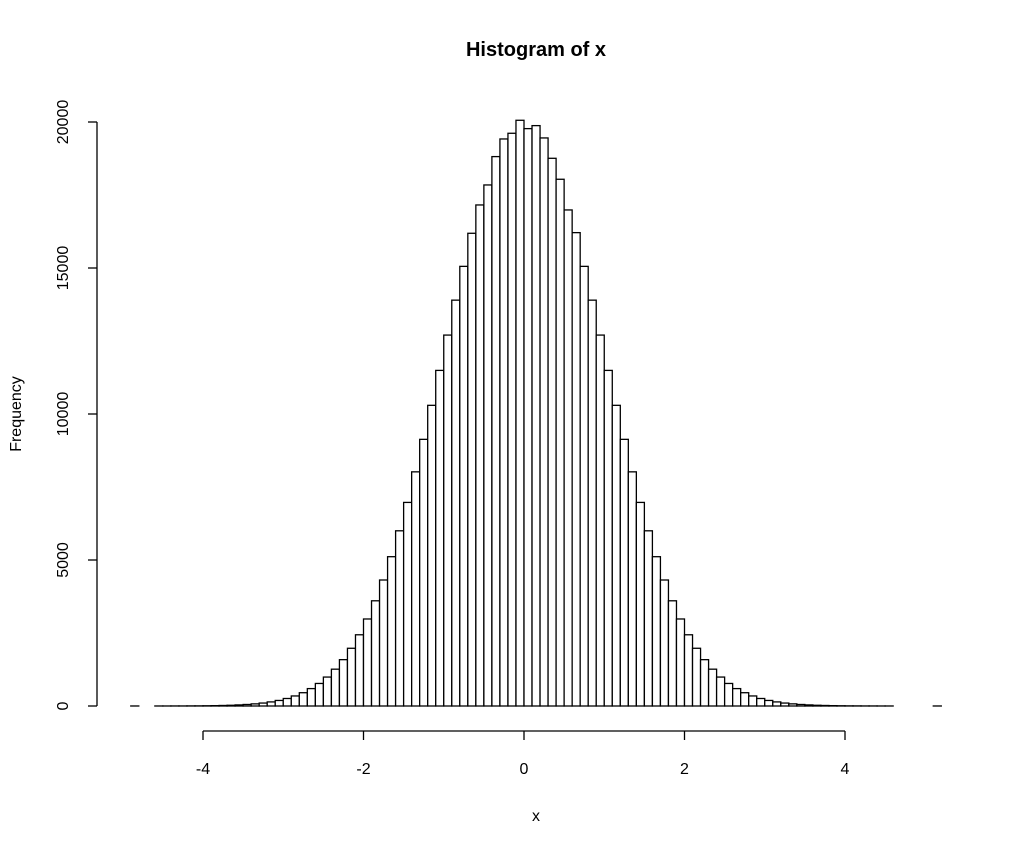 The image size is (1024, 851). I want to click on x-tick-label: -2, so click(363, 769).